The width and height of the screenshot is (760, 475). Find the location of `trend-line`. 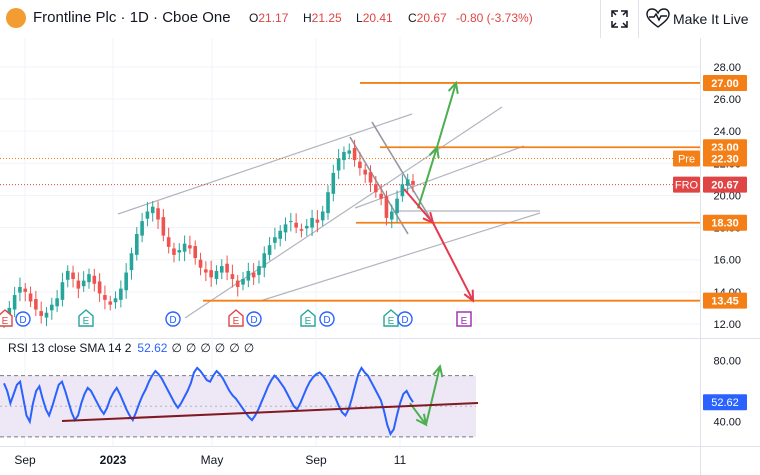

trend-line is located at coordinates (439, 177).